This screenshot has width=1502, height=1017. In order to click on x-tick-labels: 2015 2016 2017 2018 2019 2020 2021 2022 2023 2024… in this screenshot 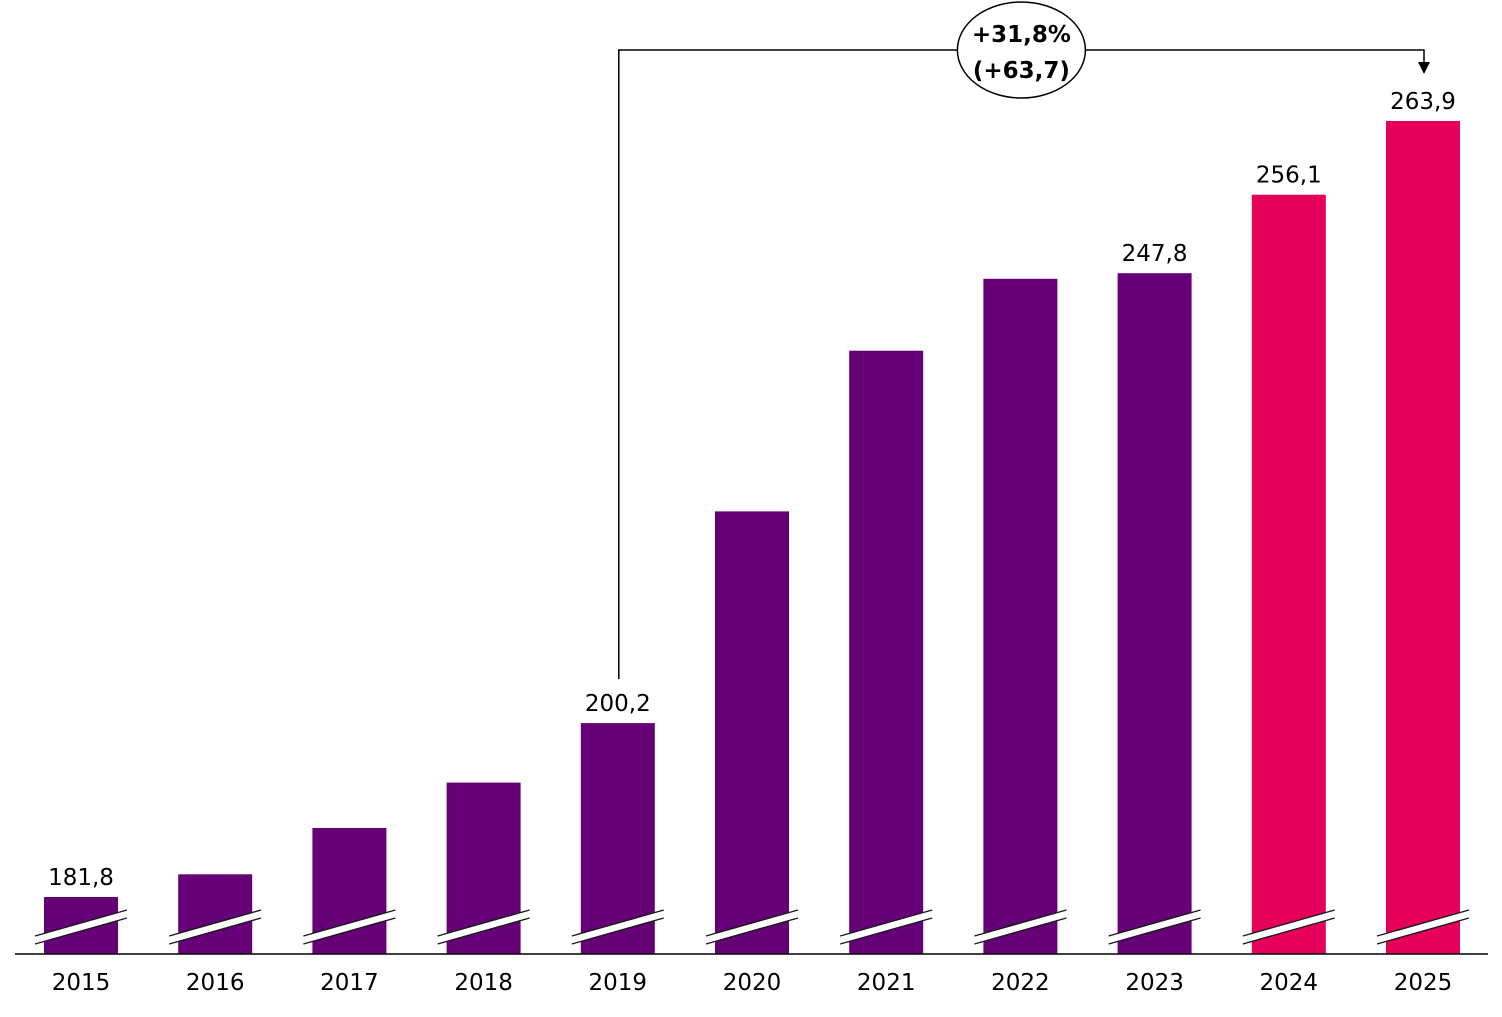, I will do `click(752, 983)`.